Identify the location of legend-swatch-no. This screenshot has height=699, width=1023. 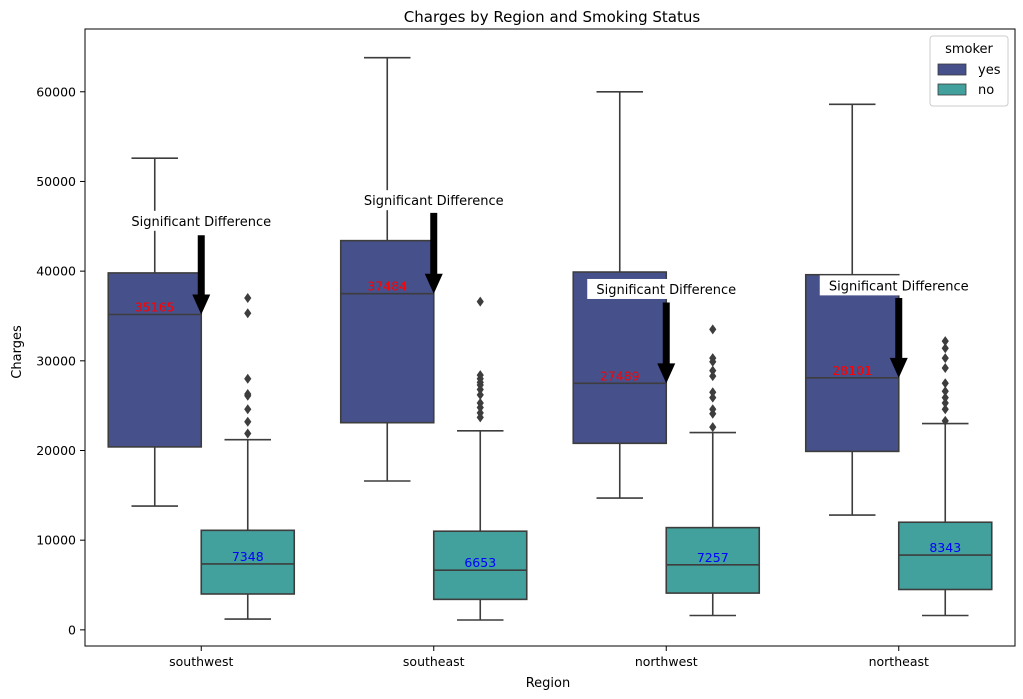
(952, 89).